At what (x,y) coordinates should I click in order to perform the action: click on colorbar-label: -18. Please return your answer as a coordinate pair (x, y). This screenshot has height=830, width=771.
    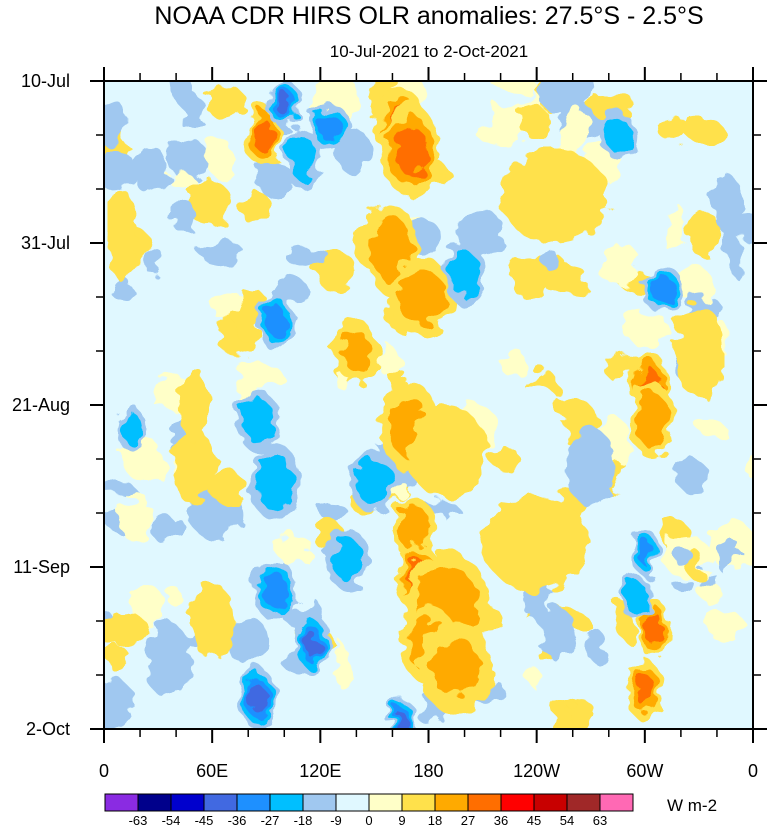
    Looking at the image, I should click on (303, 820).